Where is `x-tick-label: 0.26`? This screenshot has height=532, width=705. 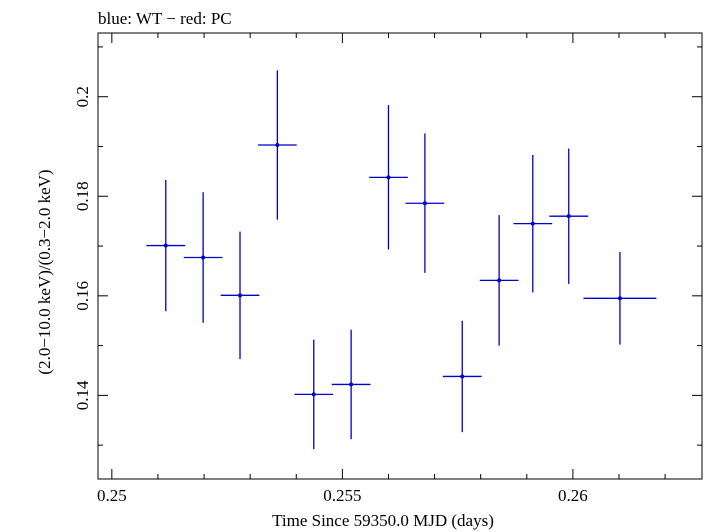 x-tick-label: 0.26 is located at coordinates (573, 495).